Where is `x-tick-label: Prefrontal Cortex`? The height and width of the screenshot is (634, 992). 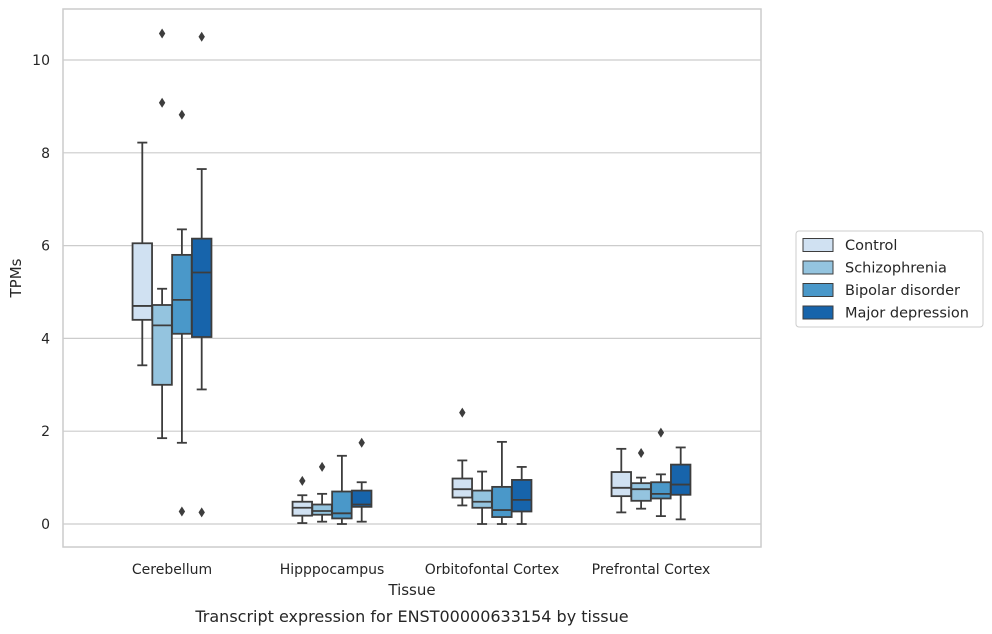 x-tick-label: Prefrontal Cortex is located at coordinates (651, 570).